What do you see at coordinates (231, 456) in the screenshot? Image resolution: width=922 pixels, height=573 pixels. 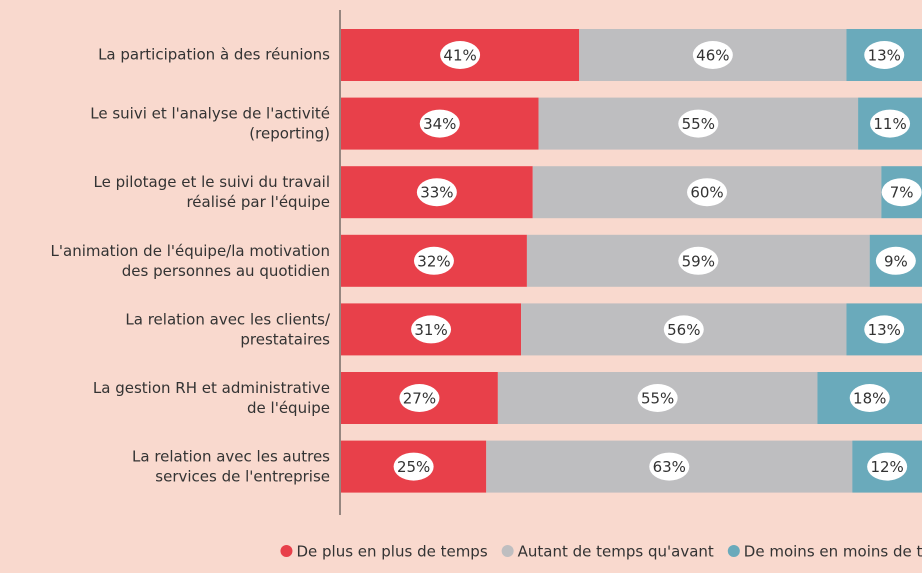 I see `label-line: La relation avec les autres` at bounding box center [231, 456].